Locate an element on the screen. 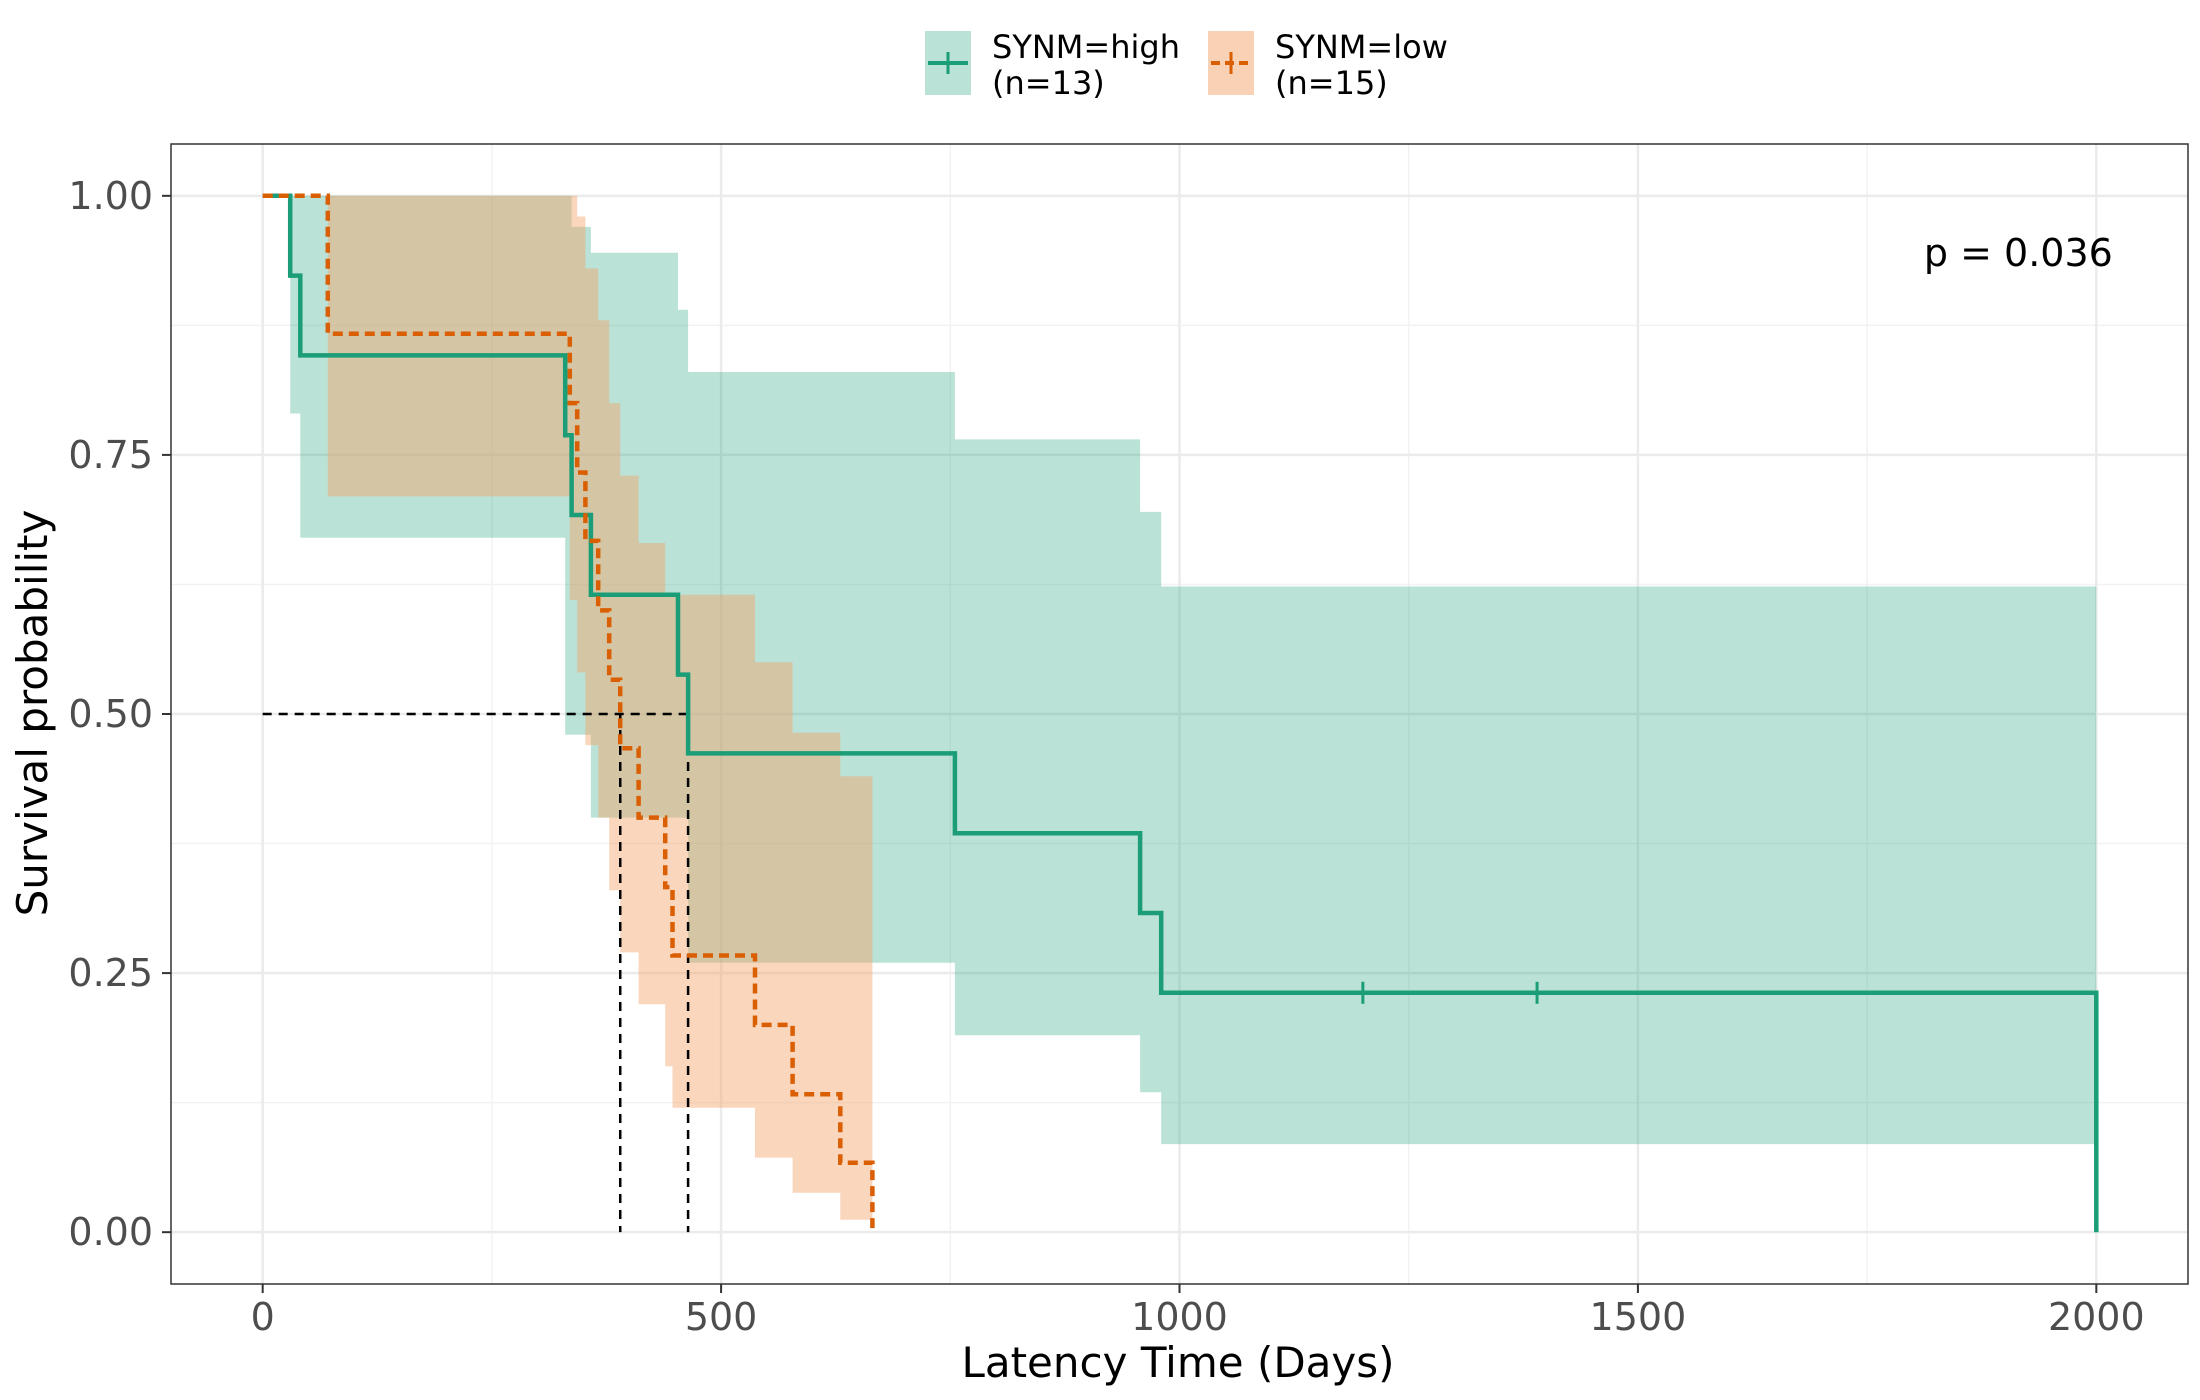 The height and width of the screenshot is (1400, 2200). x-tick-label-1: 500 is located at coordinates (721, 1317).